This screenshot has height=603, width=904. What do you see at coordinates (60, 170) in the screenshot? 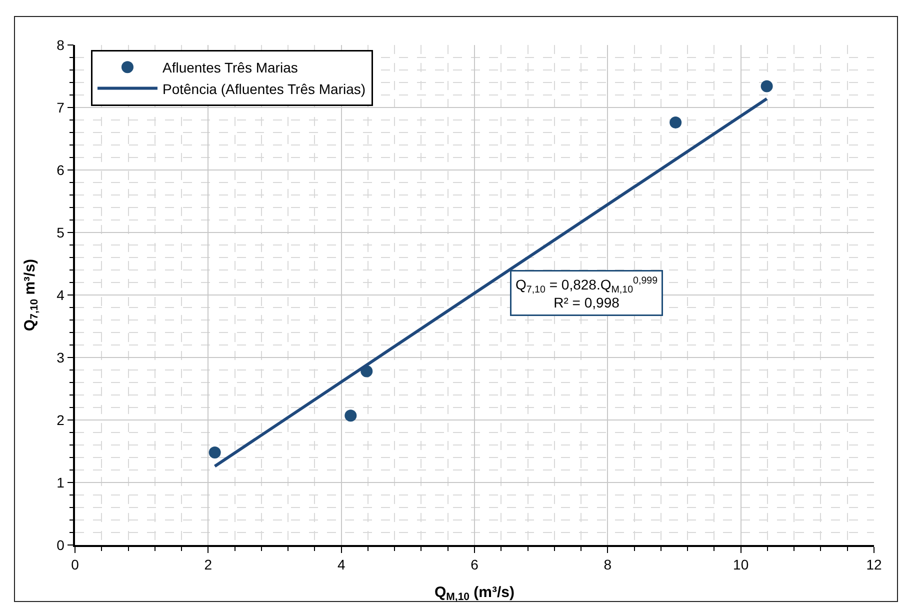
I see `y-tick-label: 6` at bounding box center [60, 170].